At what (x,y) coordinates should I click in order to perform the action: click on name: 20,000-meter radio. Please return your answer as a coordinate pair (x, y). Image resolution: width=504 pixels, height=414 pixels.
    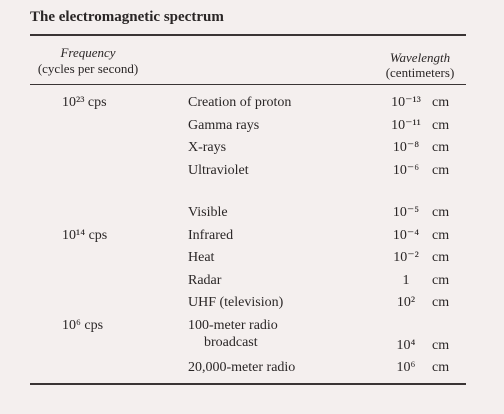
    Looking at the image, I should click on (242, 367).